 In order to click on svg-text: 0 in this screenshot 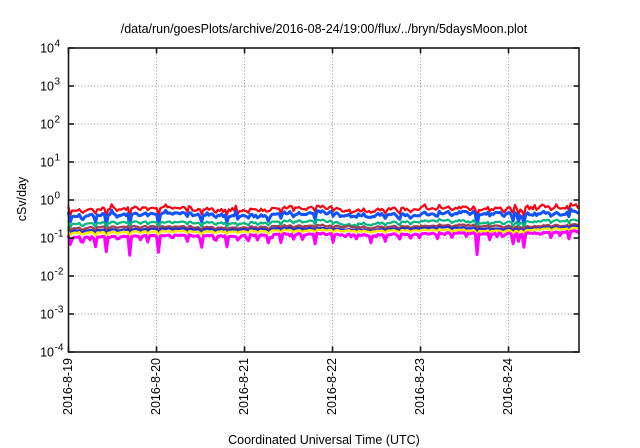, I will do `click(58, 196)`.